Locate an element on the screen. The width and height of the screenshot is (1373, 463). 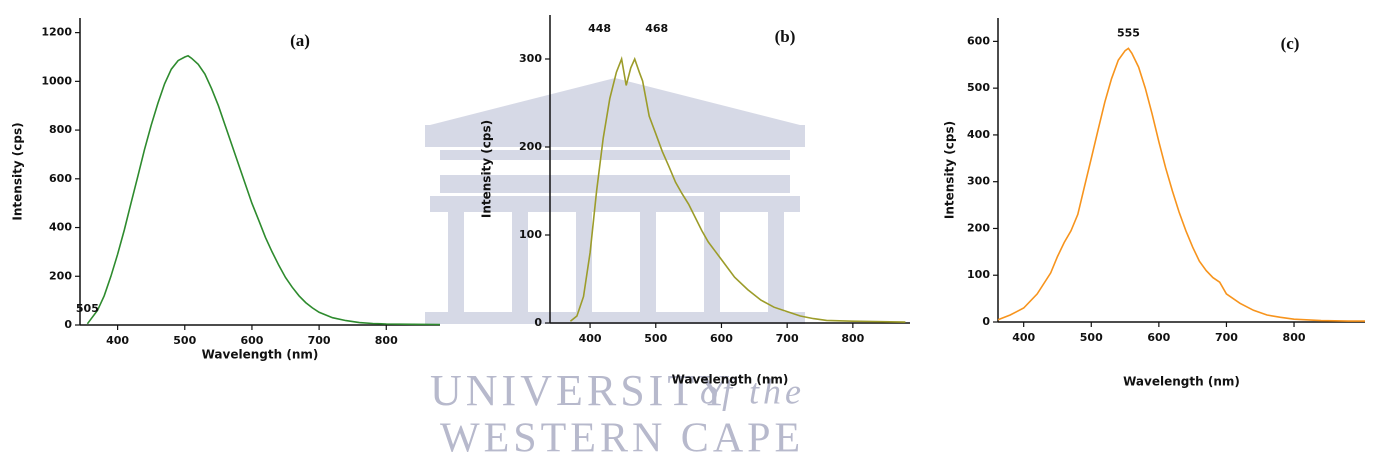
peak-annotation: 555 is located at coordinates (1128, 32).